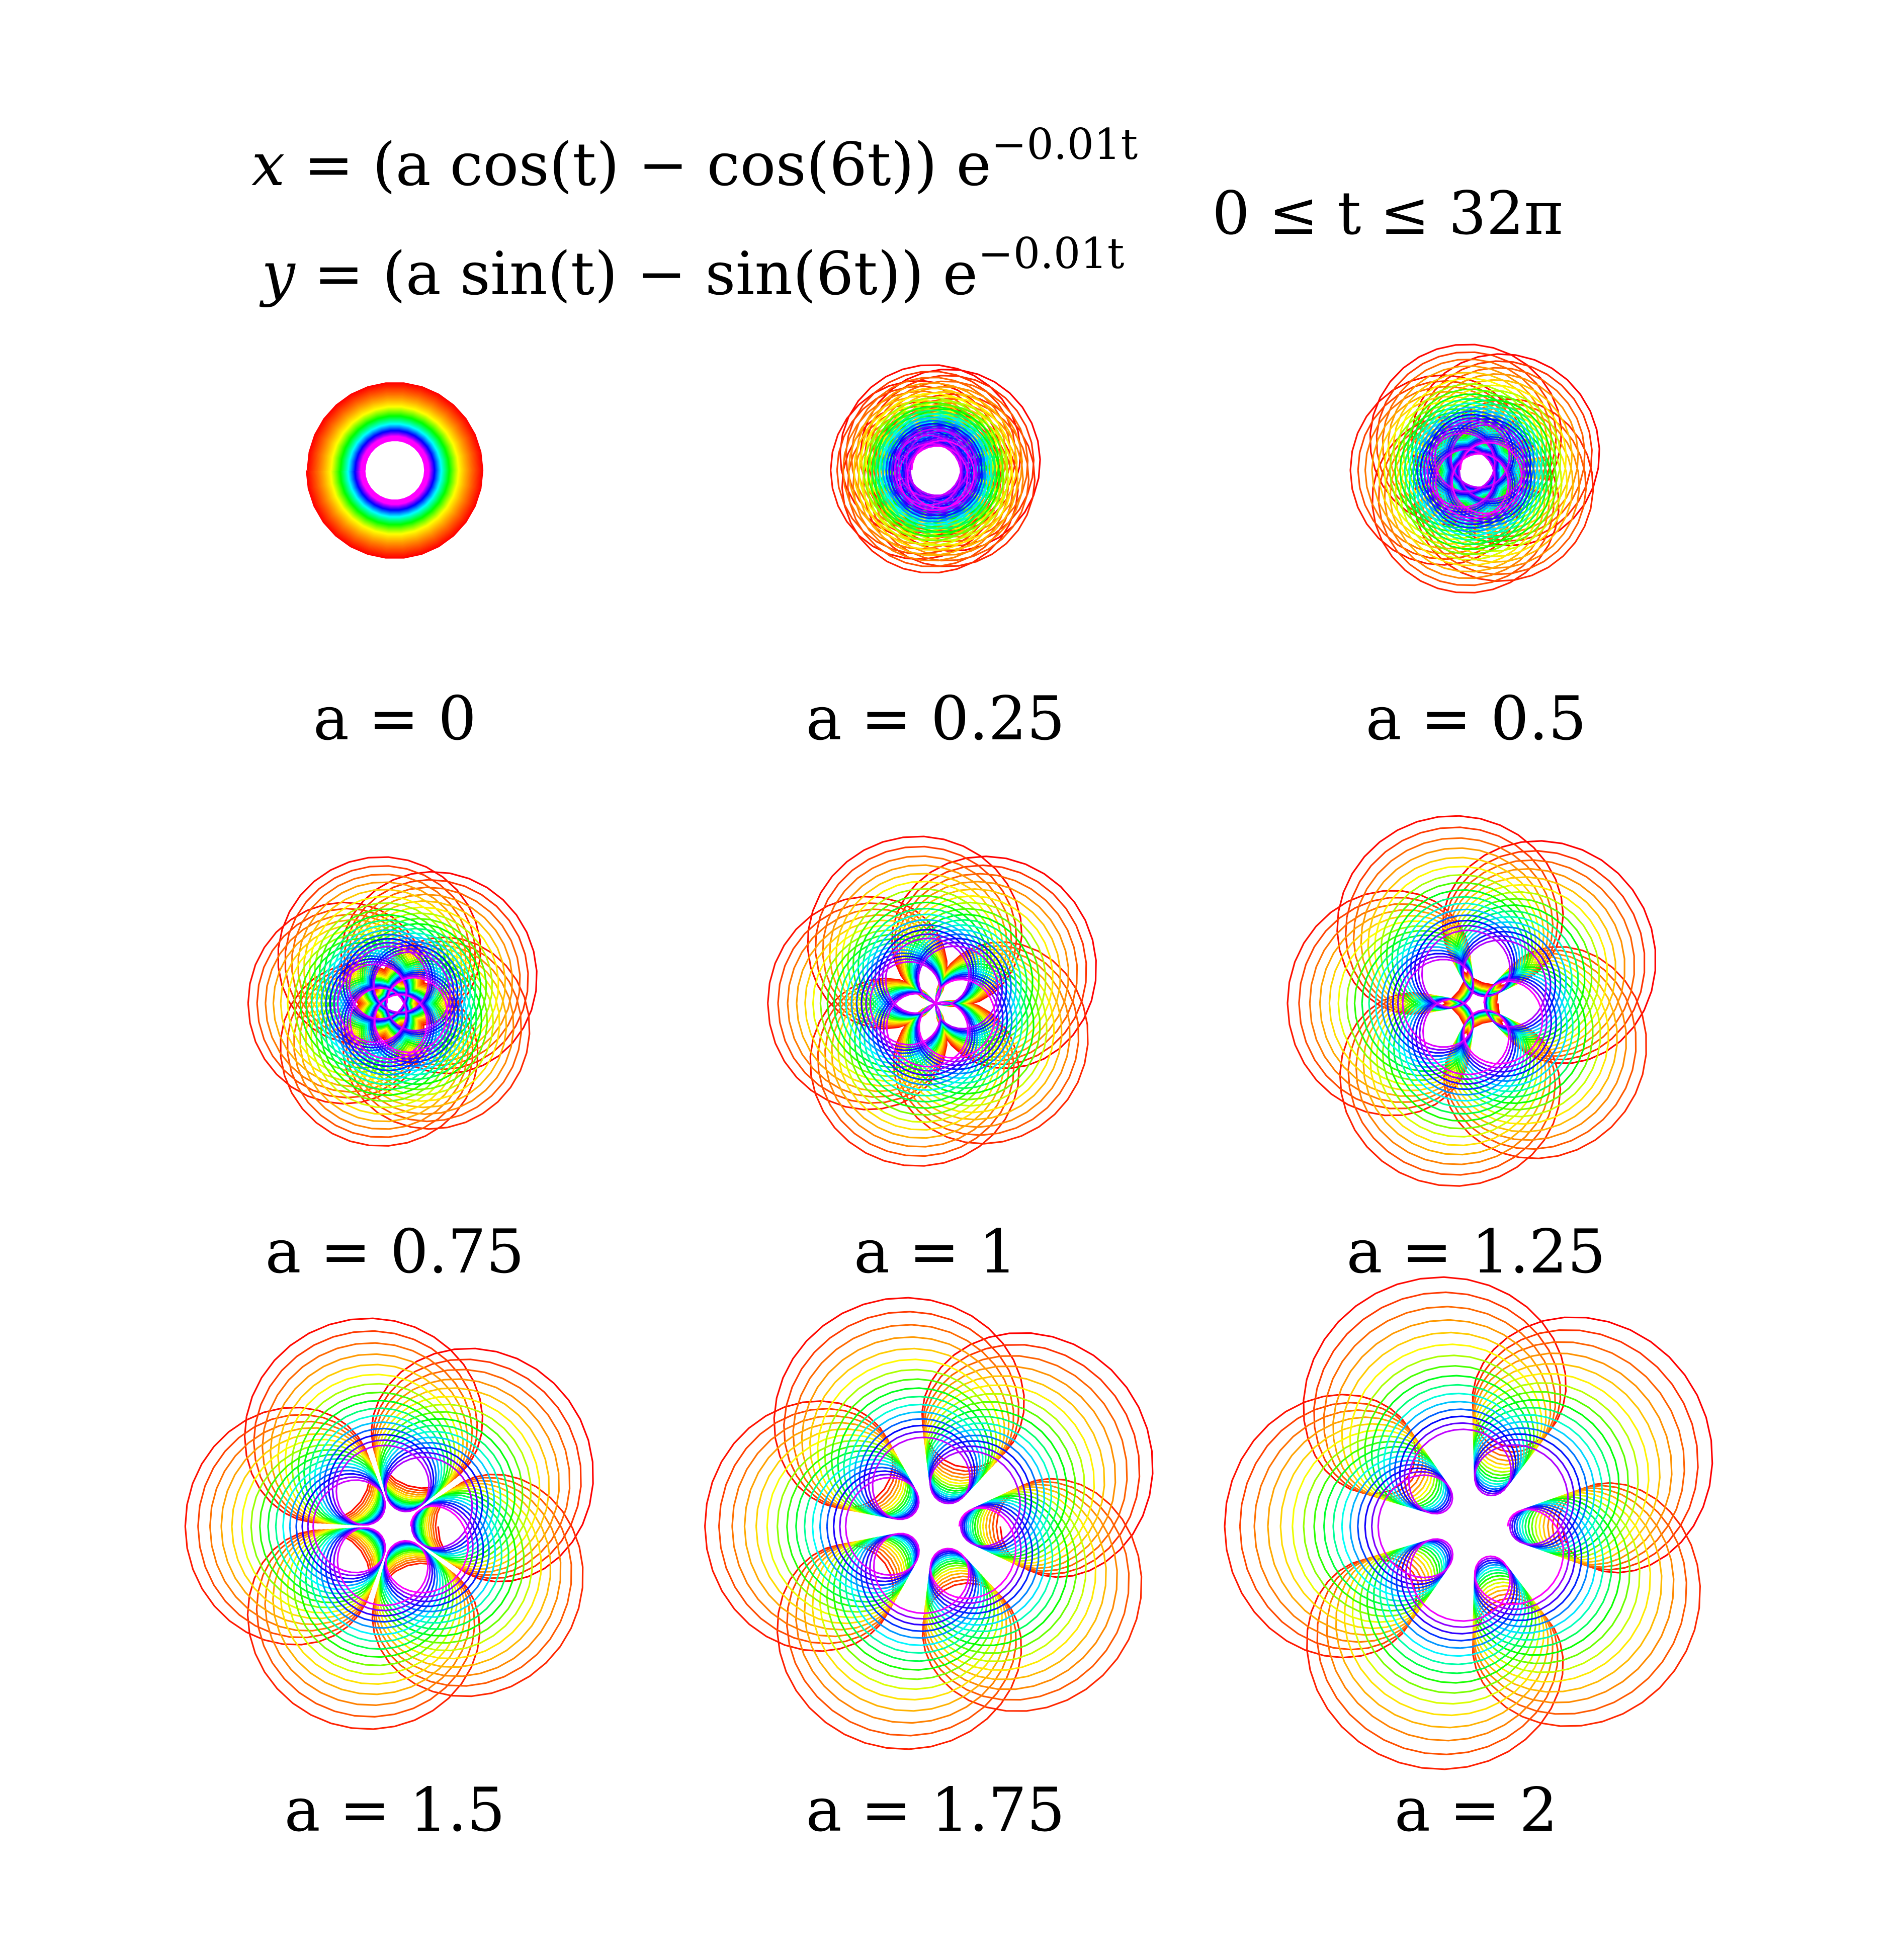  Describe the element at coordinates (935, 559) in the screenshot. I see `panel-a-0.25: a = 0.25` at that location.